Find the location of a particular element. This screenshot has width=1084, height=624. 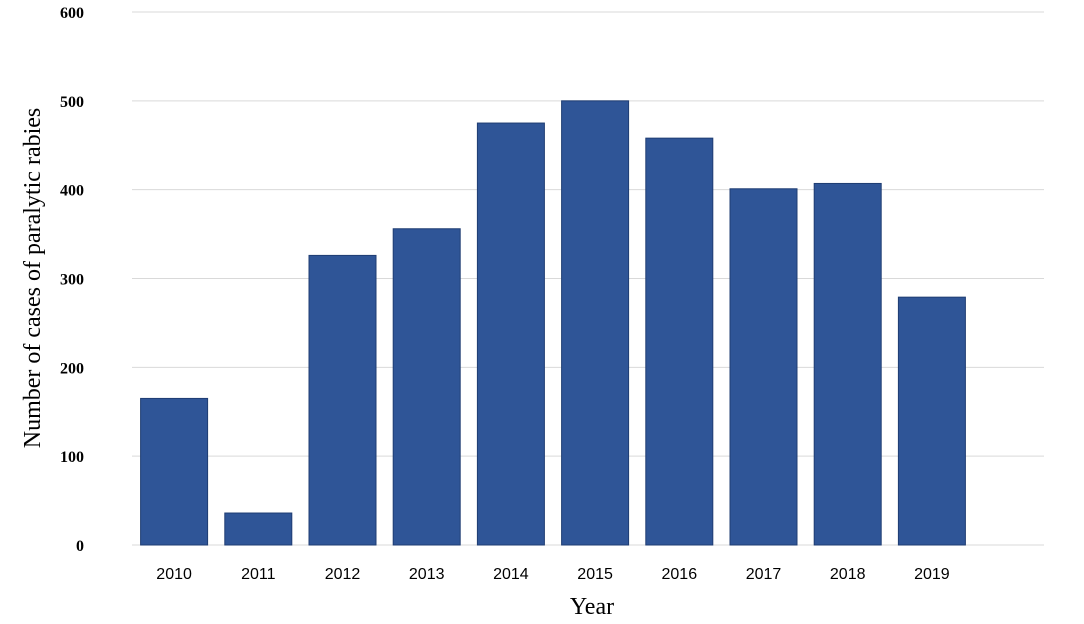

bar-2018 is located at coordinates (847, 364).